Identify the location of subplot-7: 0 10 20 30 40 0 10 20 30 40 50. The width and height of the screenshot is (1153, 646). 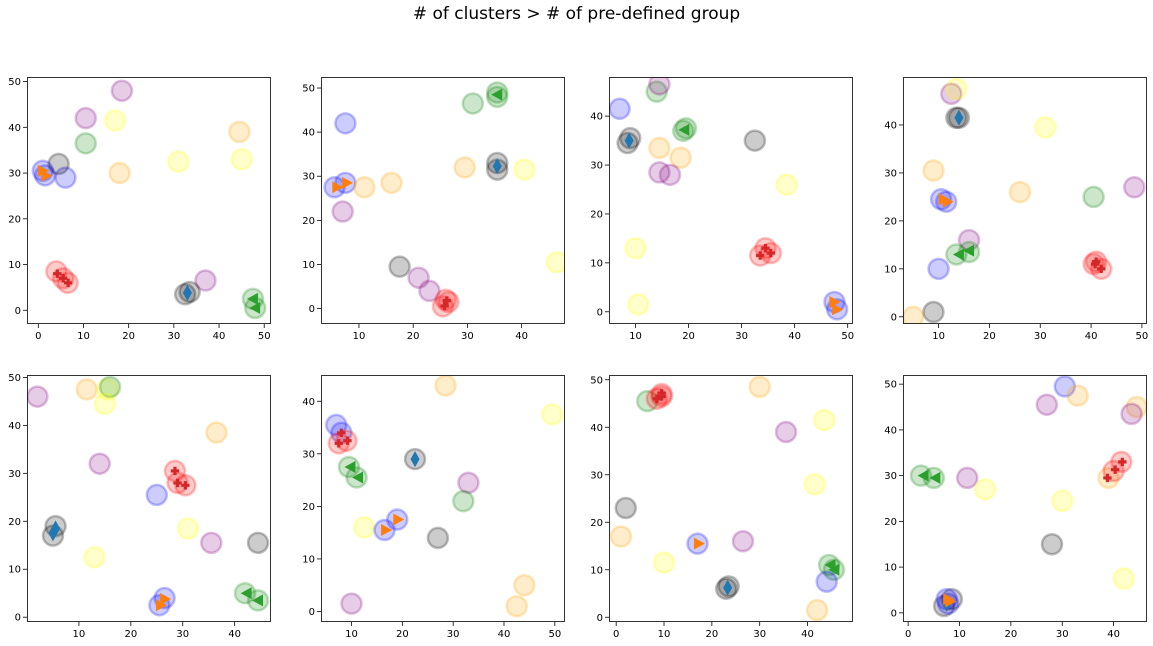
(721, 507).